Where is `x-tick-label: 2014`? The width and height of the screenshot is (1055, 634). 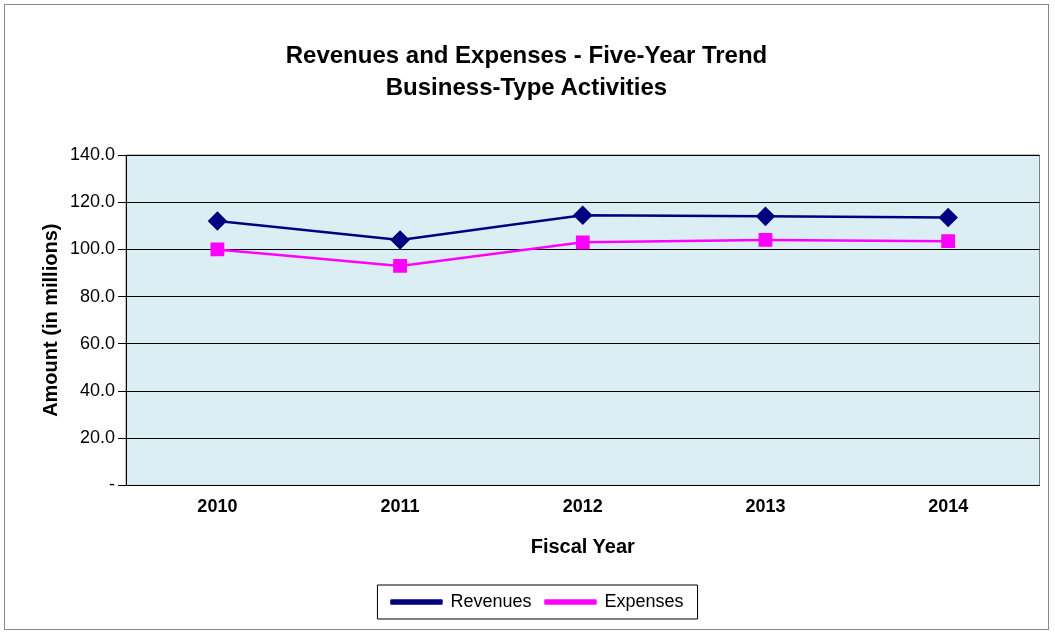 x-tick-label: 2014 is located at coordinates (948, 506).